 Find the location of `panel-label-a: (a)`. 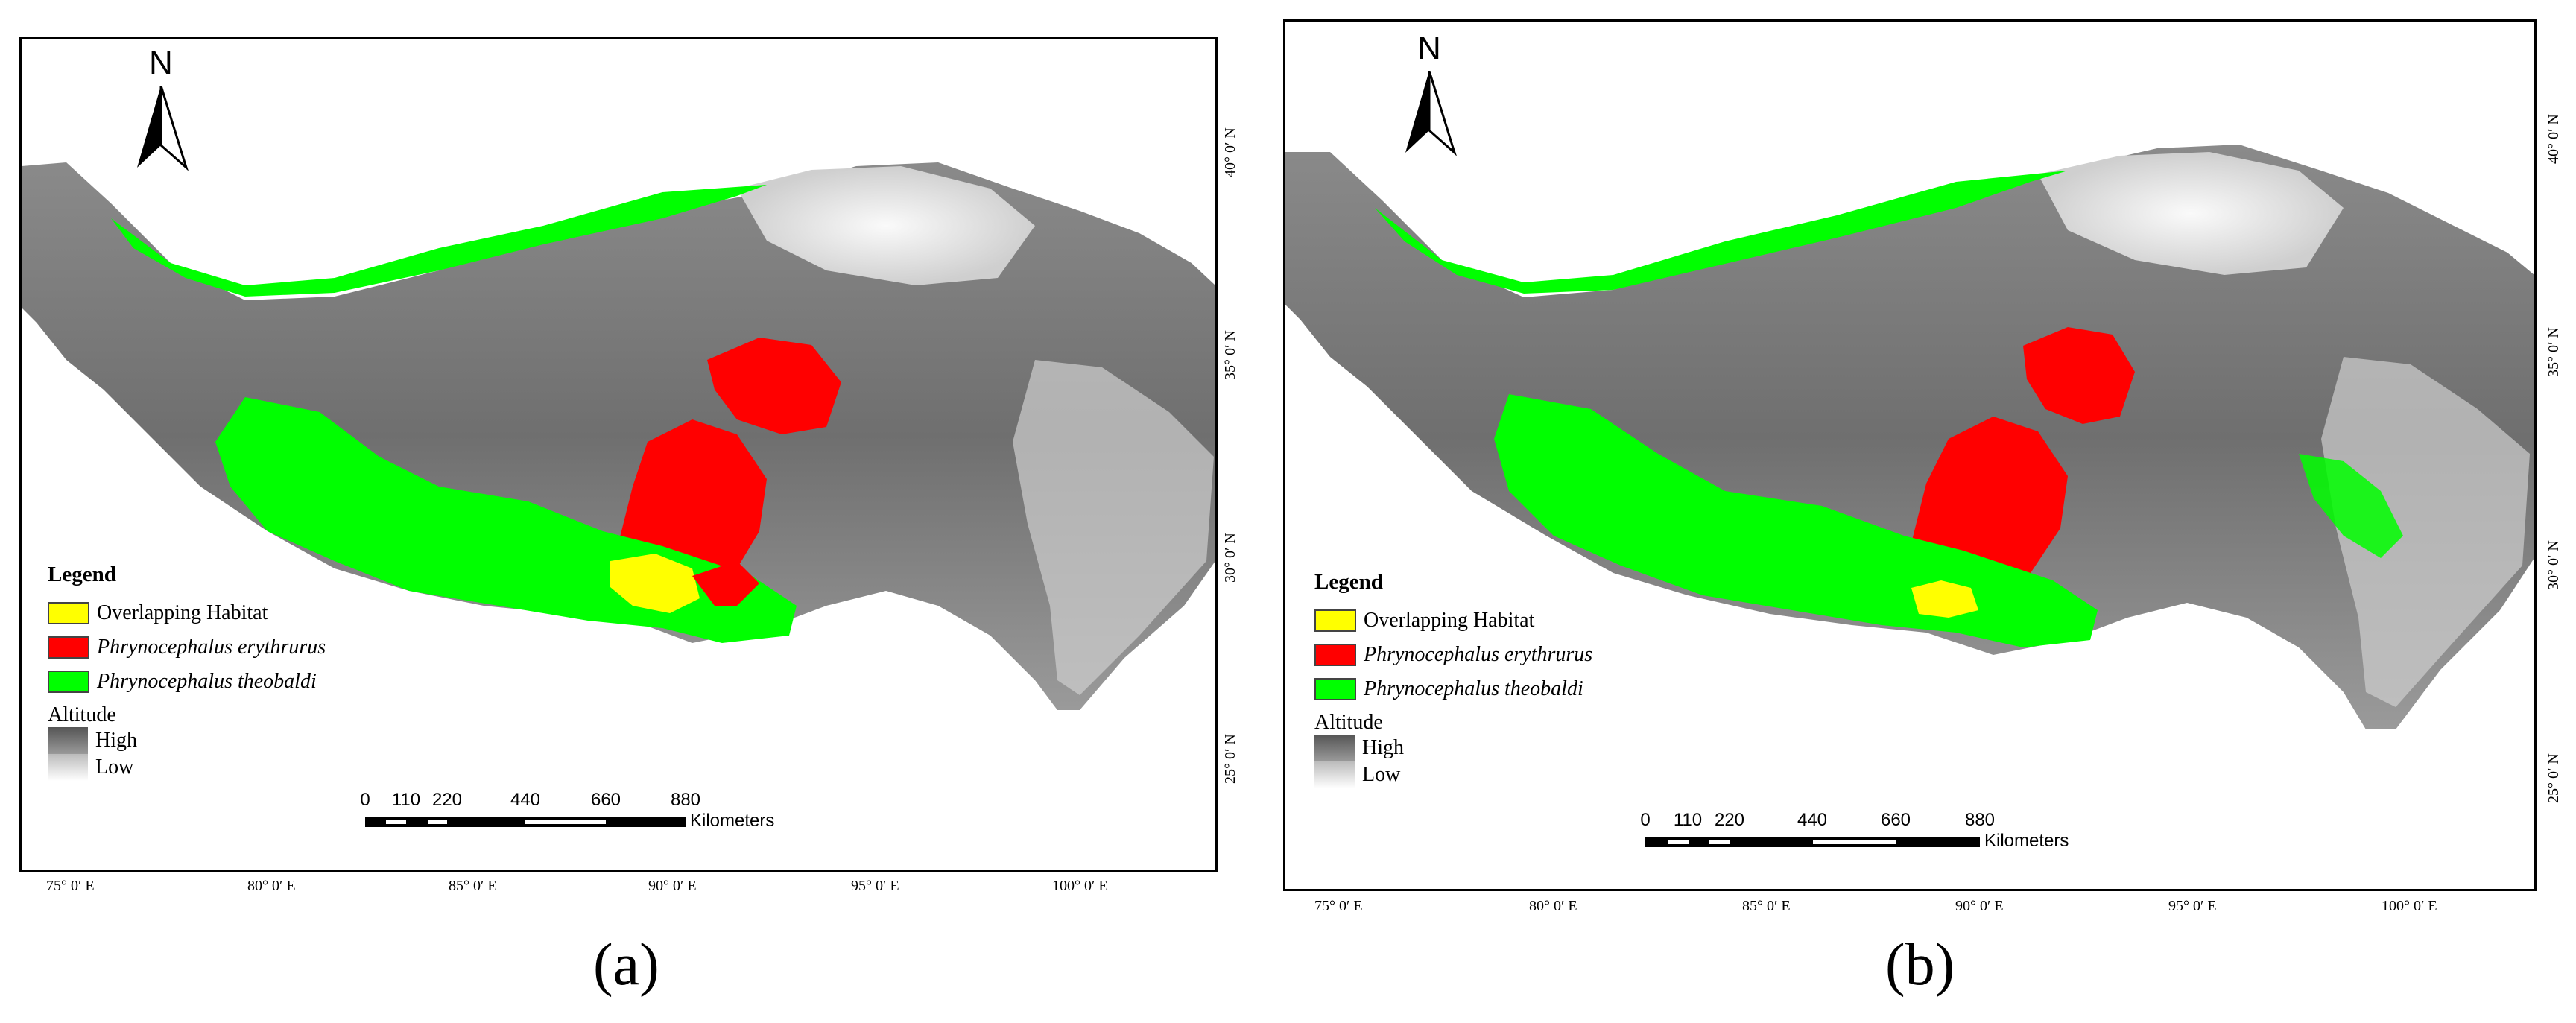

panel-label-a: (a) is located at coordinates (626, 965).